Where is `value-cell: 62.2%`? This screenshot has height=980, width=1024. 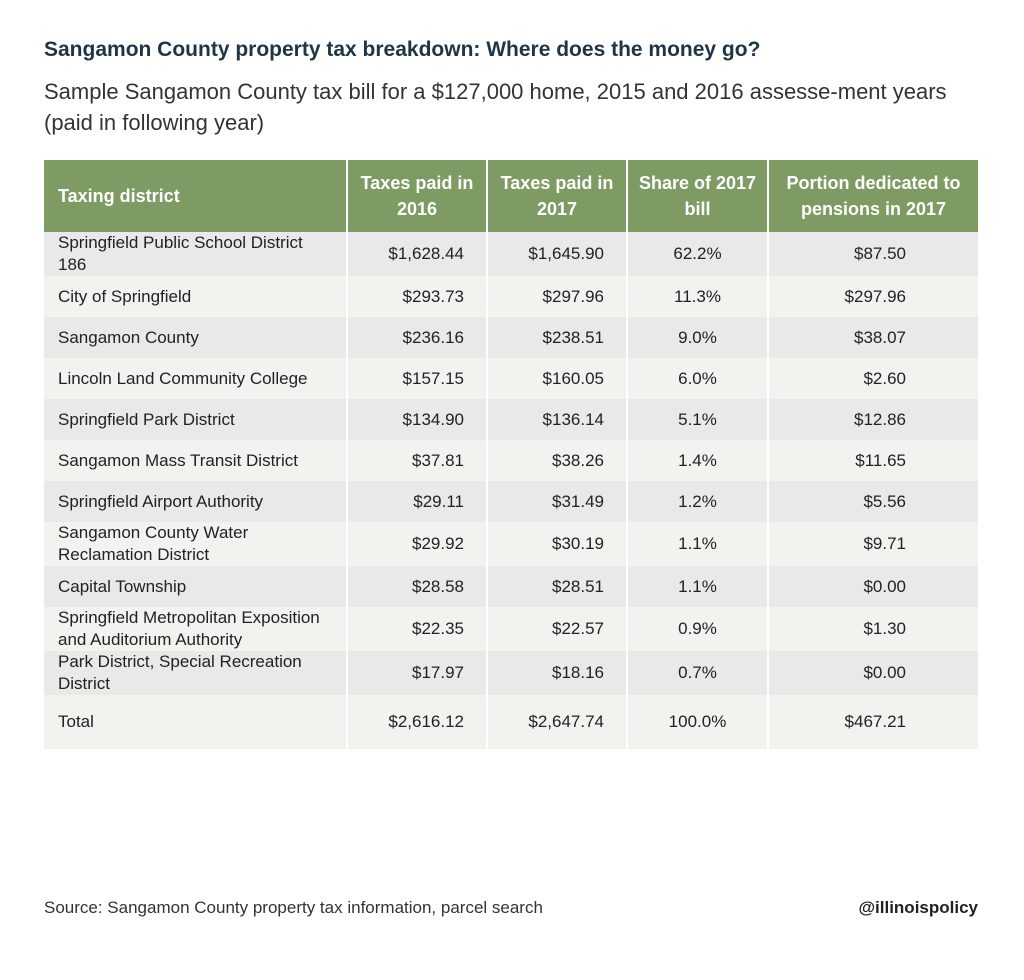 value-cell: 62.2% is located at coordinates (697, 254).